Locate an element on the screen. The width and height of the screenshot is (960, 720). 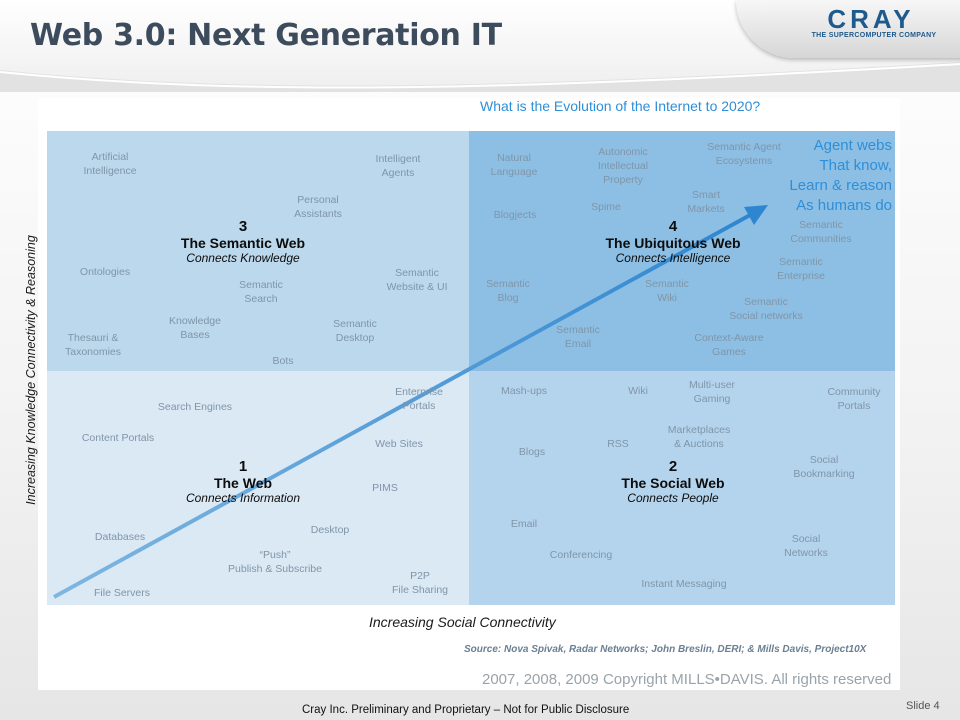
technology-label-line: Networks is located at coordinates (806, 553).